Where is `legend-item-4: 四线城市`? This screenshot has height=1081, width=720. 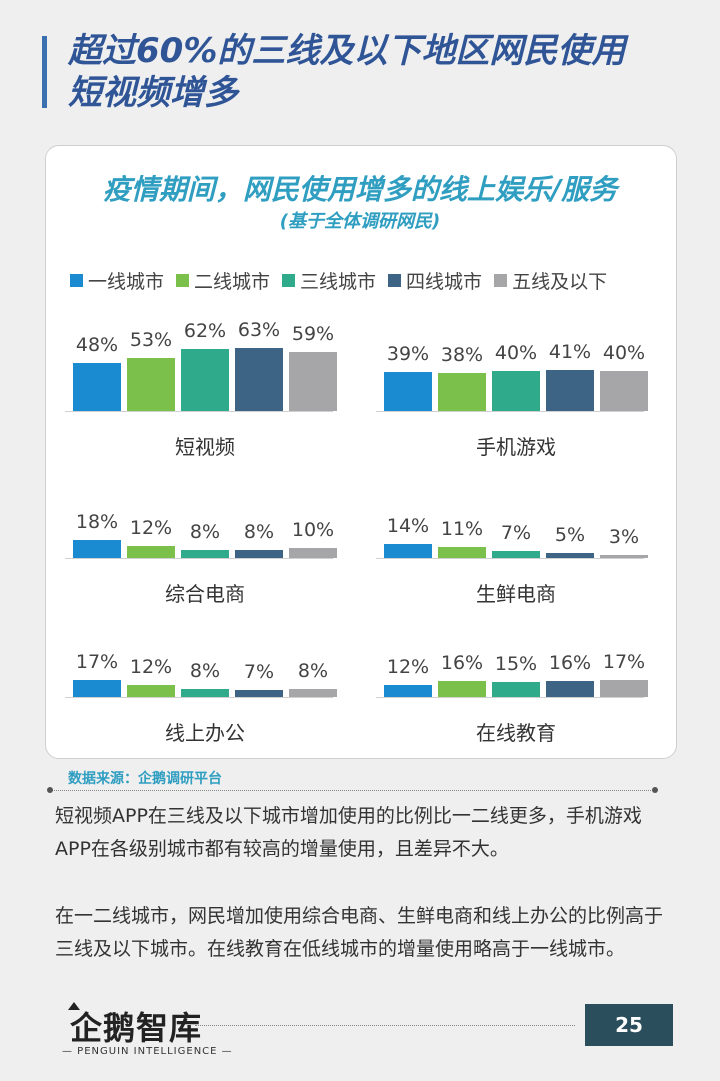 legend-item-4: 四线城市 is located at coordinates (435, 280).